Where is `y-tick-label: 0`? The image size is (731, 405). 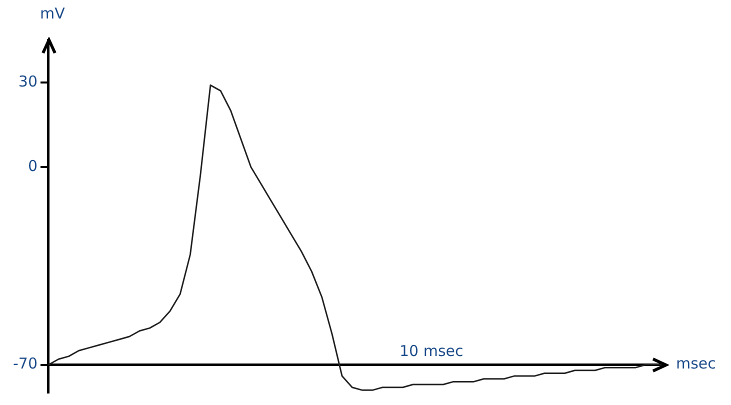 y-tick-label: 0 is located at coordinates (33, 165).